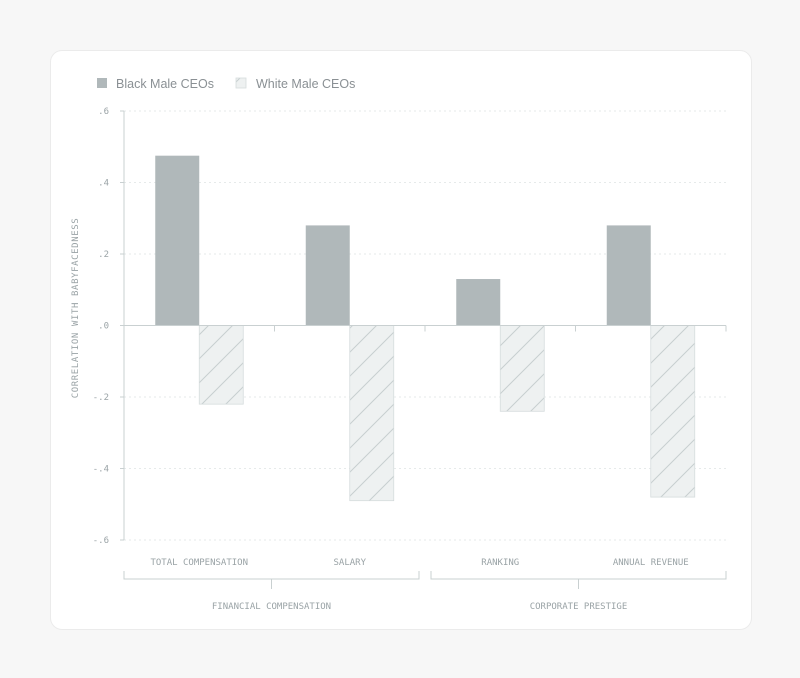 This screenshot has width=800, height=678. Describe the element at coordinates (271, 580) in the screenshot. I see `group-bracket-financial-compensation` at that location.